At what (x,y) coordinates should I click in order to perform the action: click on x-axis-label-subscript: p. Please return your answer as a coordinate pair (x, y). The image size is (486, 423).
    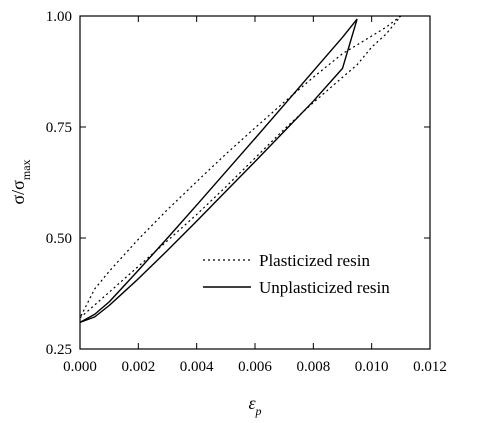
    Looking at the image, I should click on (258, 411).